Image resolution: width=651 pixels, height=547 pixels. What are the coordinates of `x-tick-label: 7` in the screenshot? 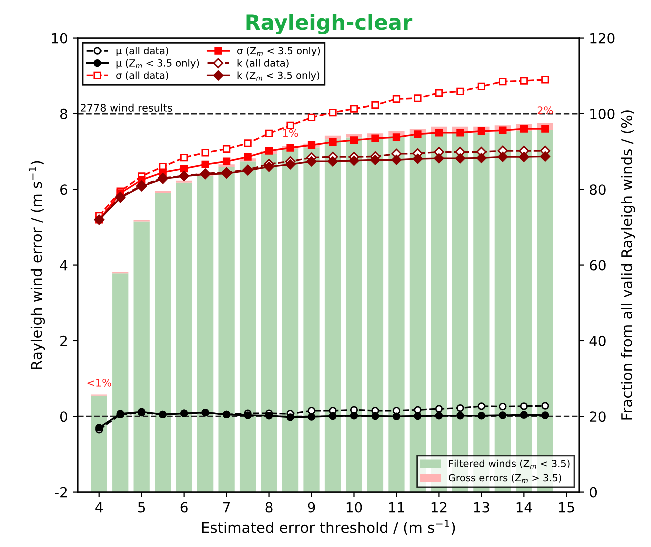 It's located at (227, 507).